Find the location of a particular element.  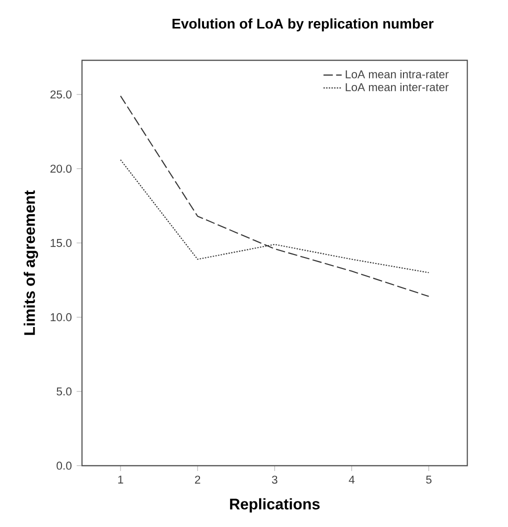

legend-label: LoA mean intra-rater is located at coordinates (397, 74).